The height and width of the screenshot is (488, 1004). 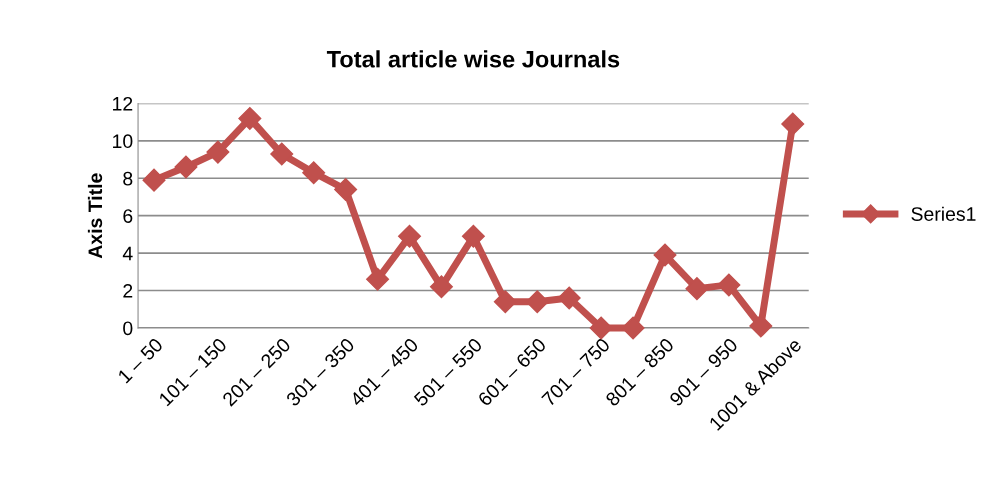 What do you see at coordinates (128, 216) in the screenshot?
I see `y-tick-label: 6` at bounding box center [128, 216].